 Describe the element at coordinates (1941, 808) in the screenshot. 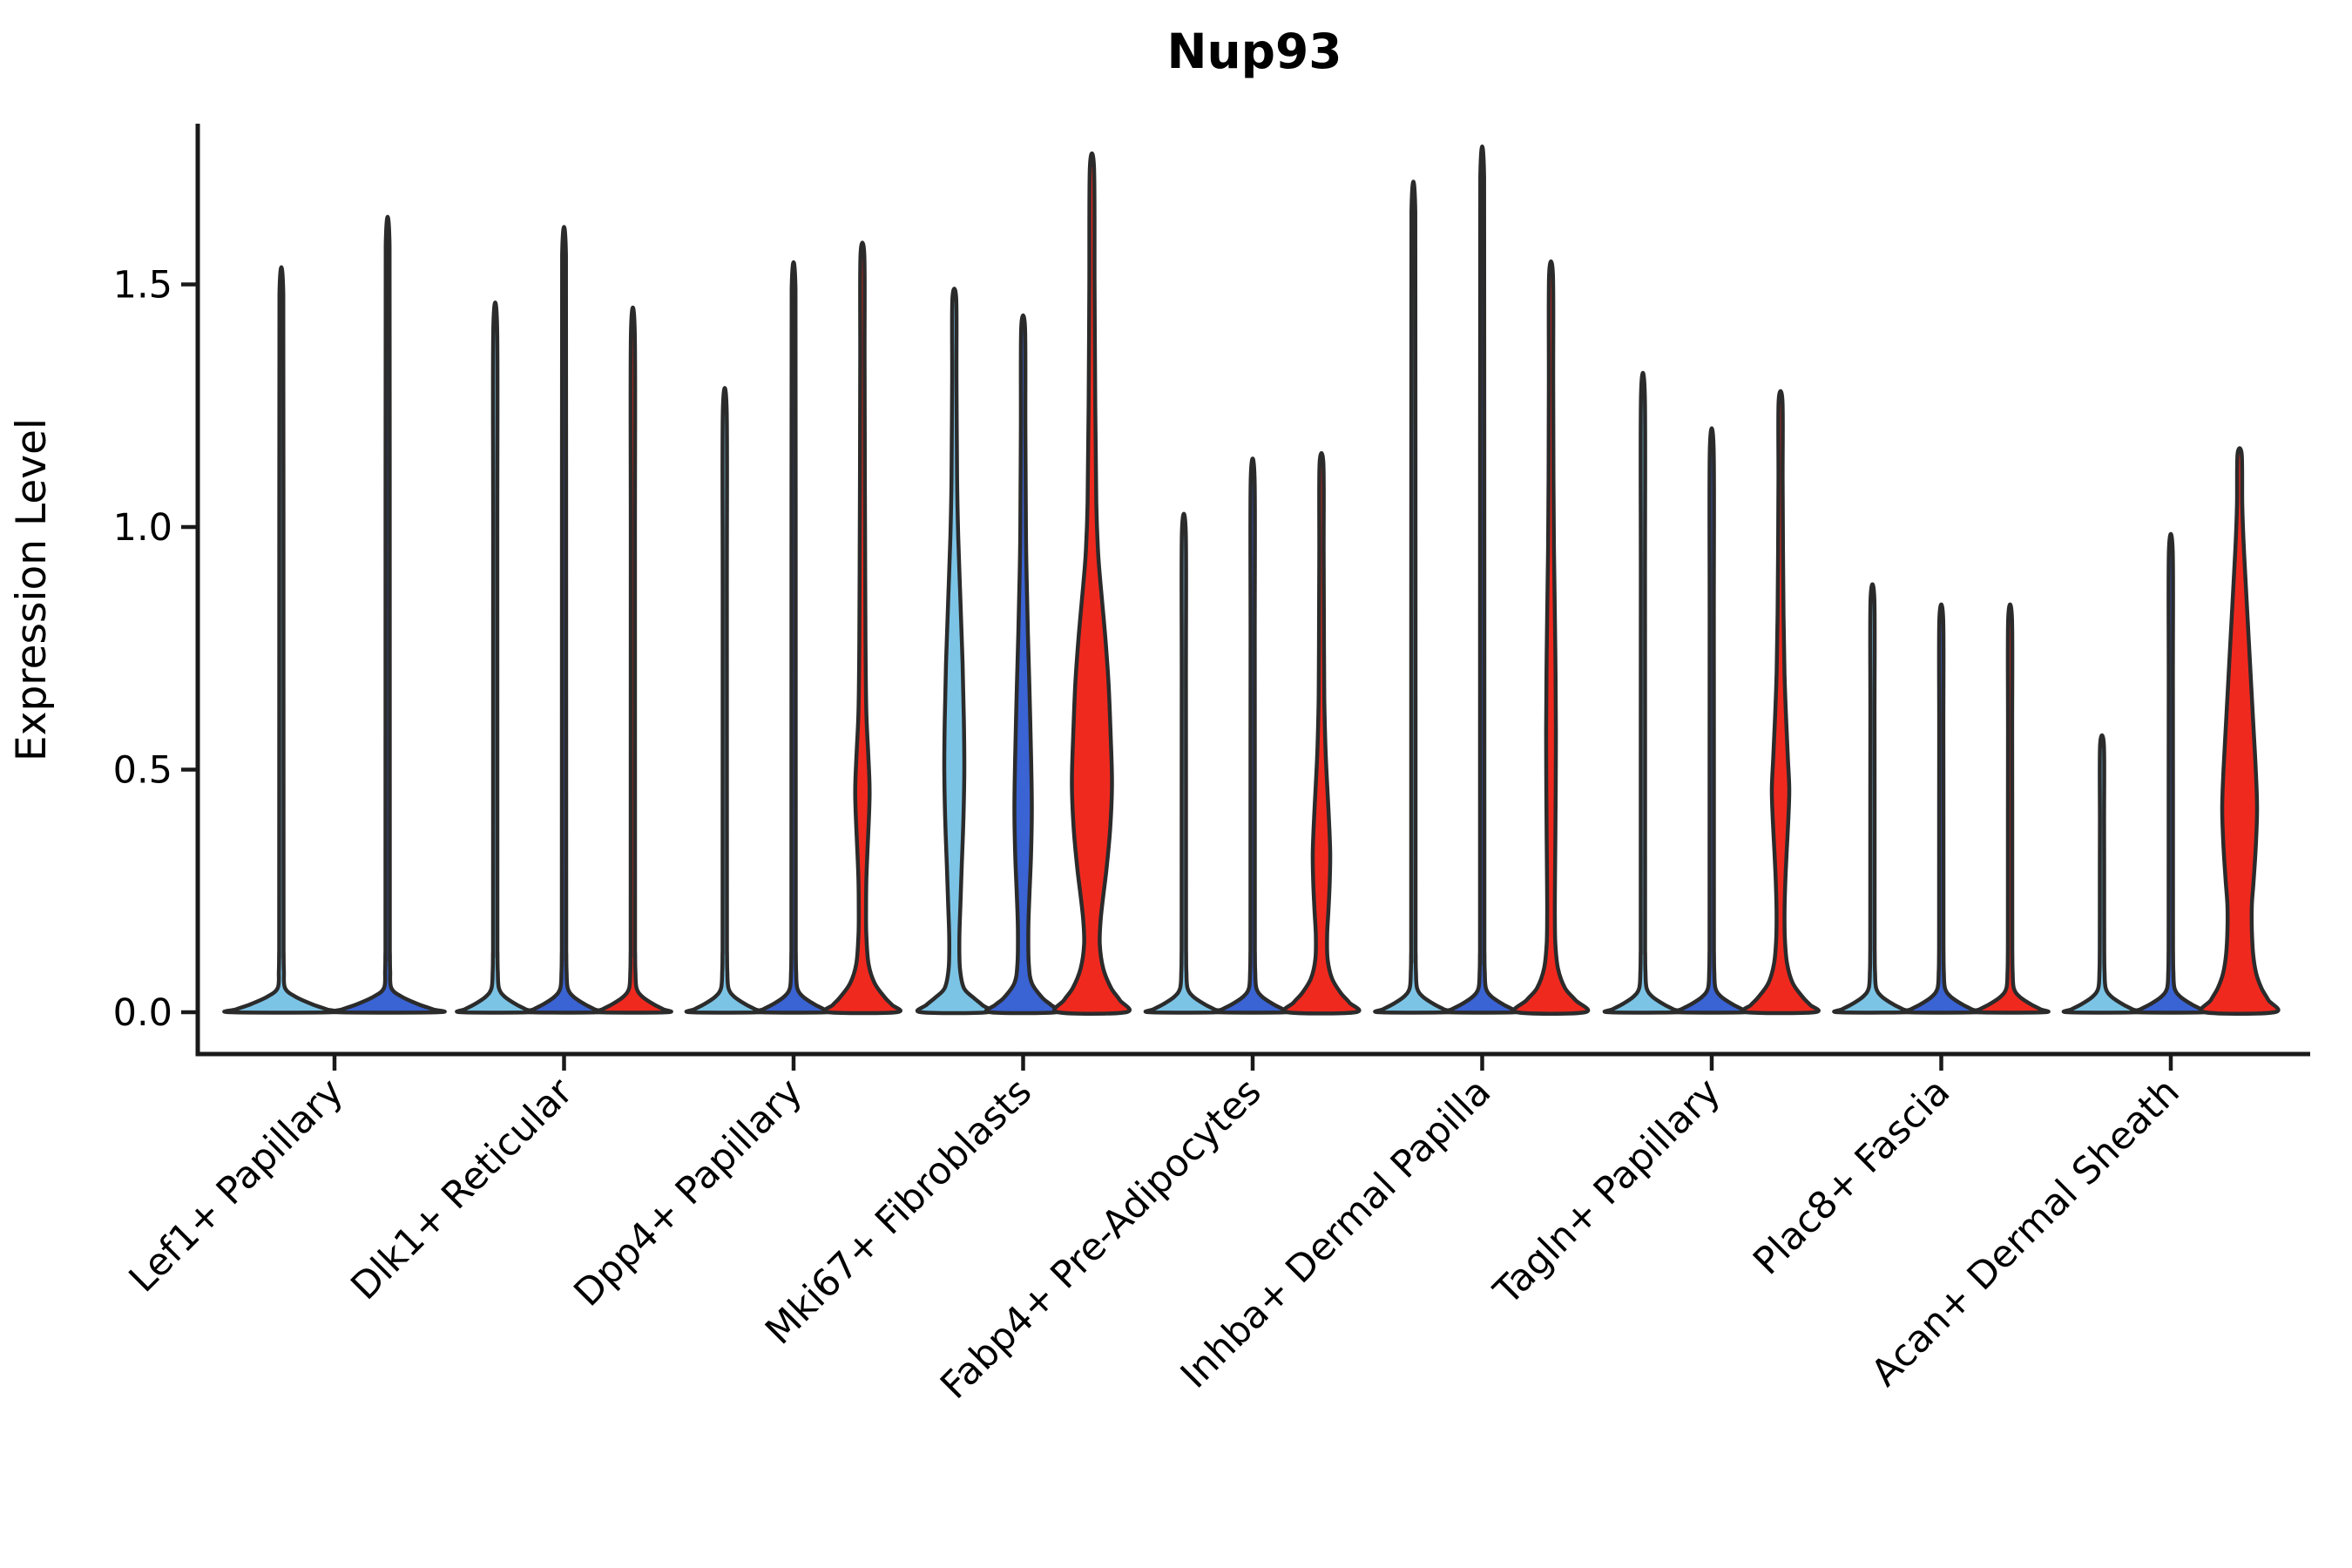

I see `violin-plac8-fascia-dark_blue` at that location.